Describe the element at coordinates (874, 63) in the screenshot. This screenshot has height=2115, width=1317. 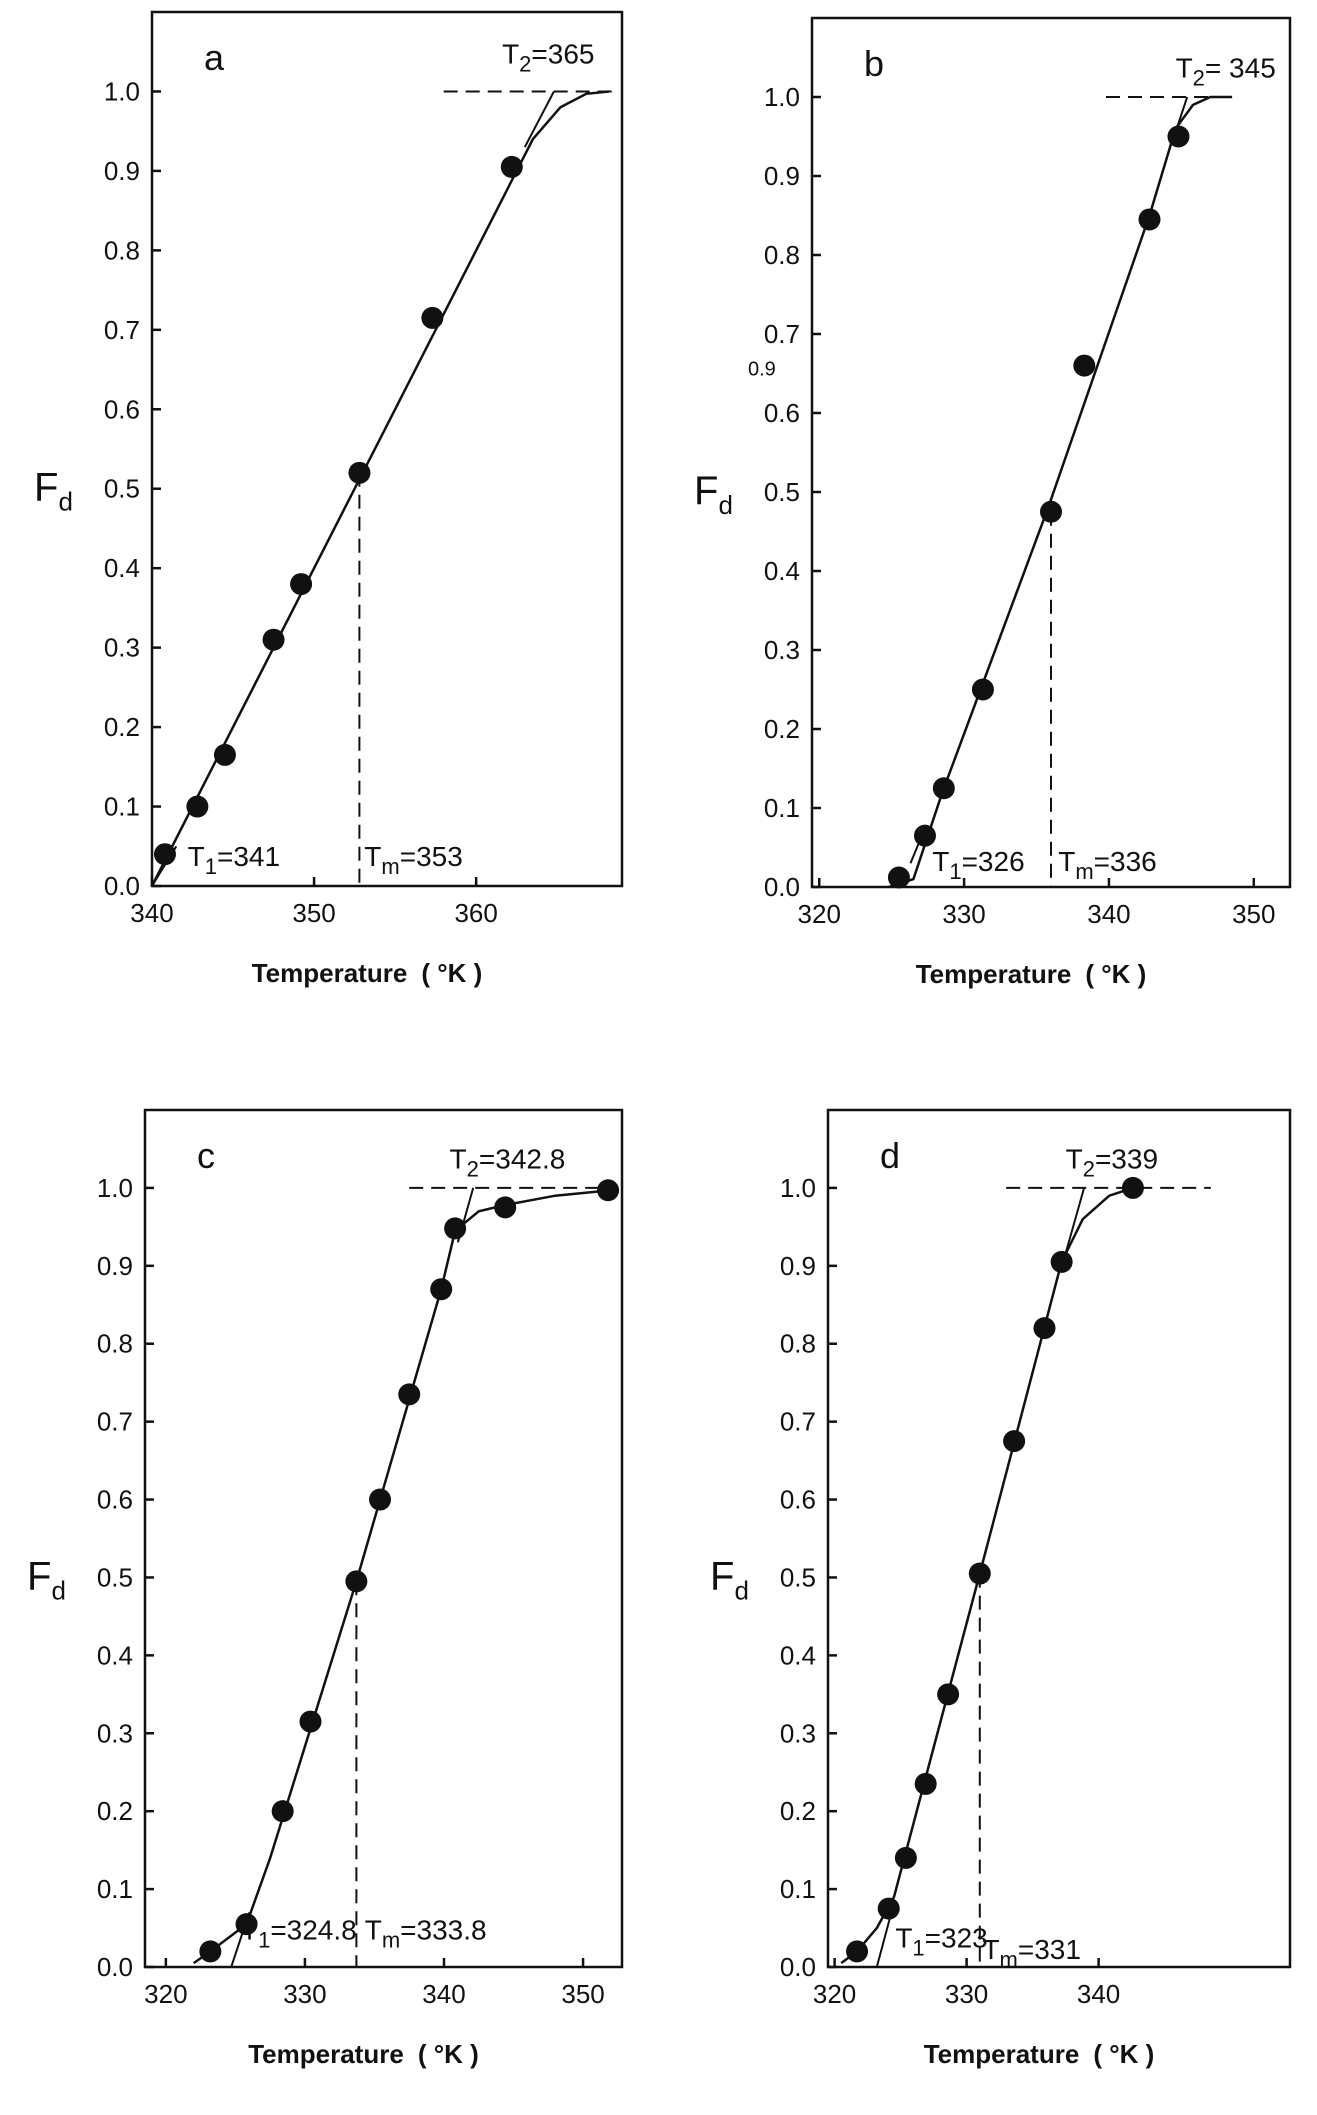
I see `panel-letter: b` at that location.